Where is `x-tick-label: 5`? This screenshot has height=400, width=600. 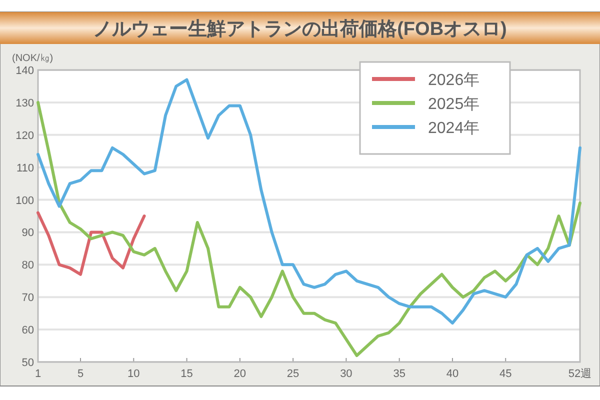 x-tick-label: 5 is located at coordinates (80, 374).